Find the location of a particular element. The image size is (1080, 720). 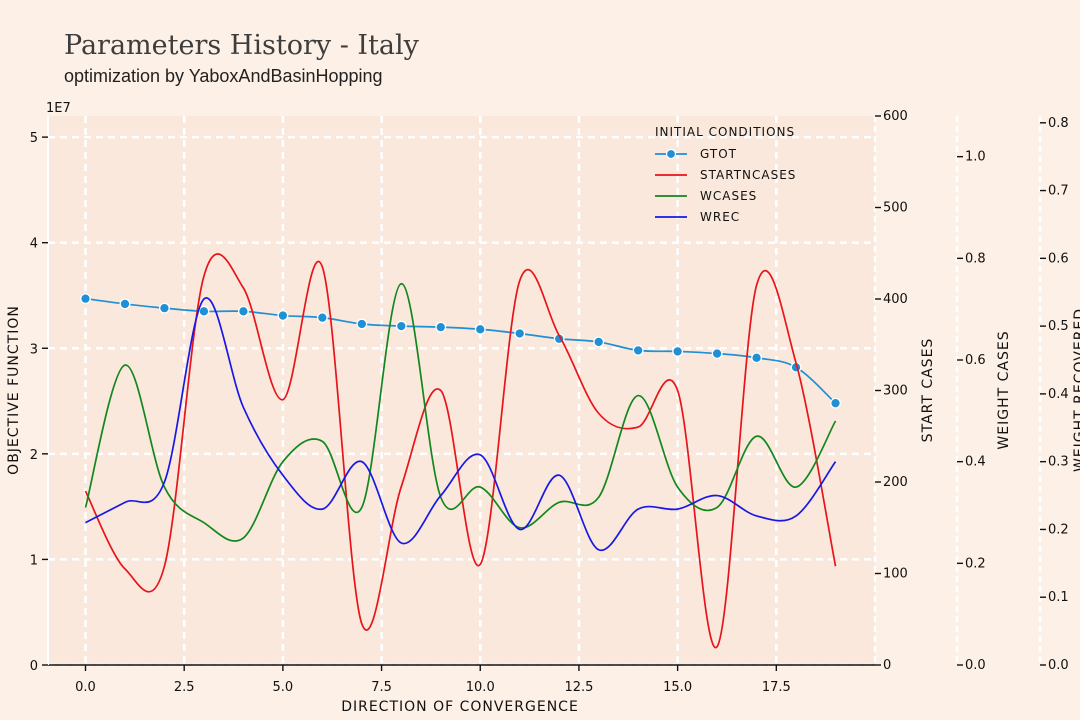

legend-label-startncases: STARTNCASES is located at coordinates (748, 175).